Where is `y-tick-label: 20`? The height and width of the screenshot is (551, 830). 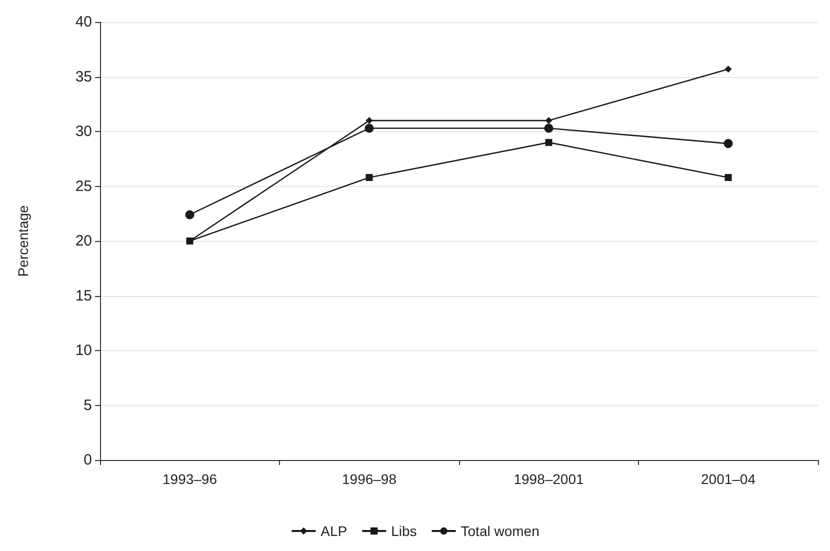
y-tick-label: 20 is located at coordinates (83, 241).